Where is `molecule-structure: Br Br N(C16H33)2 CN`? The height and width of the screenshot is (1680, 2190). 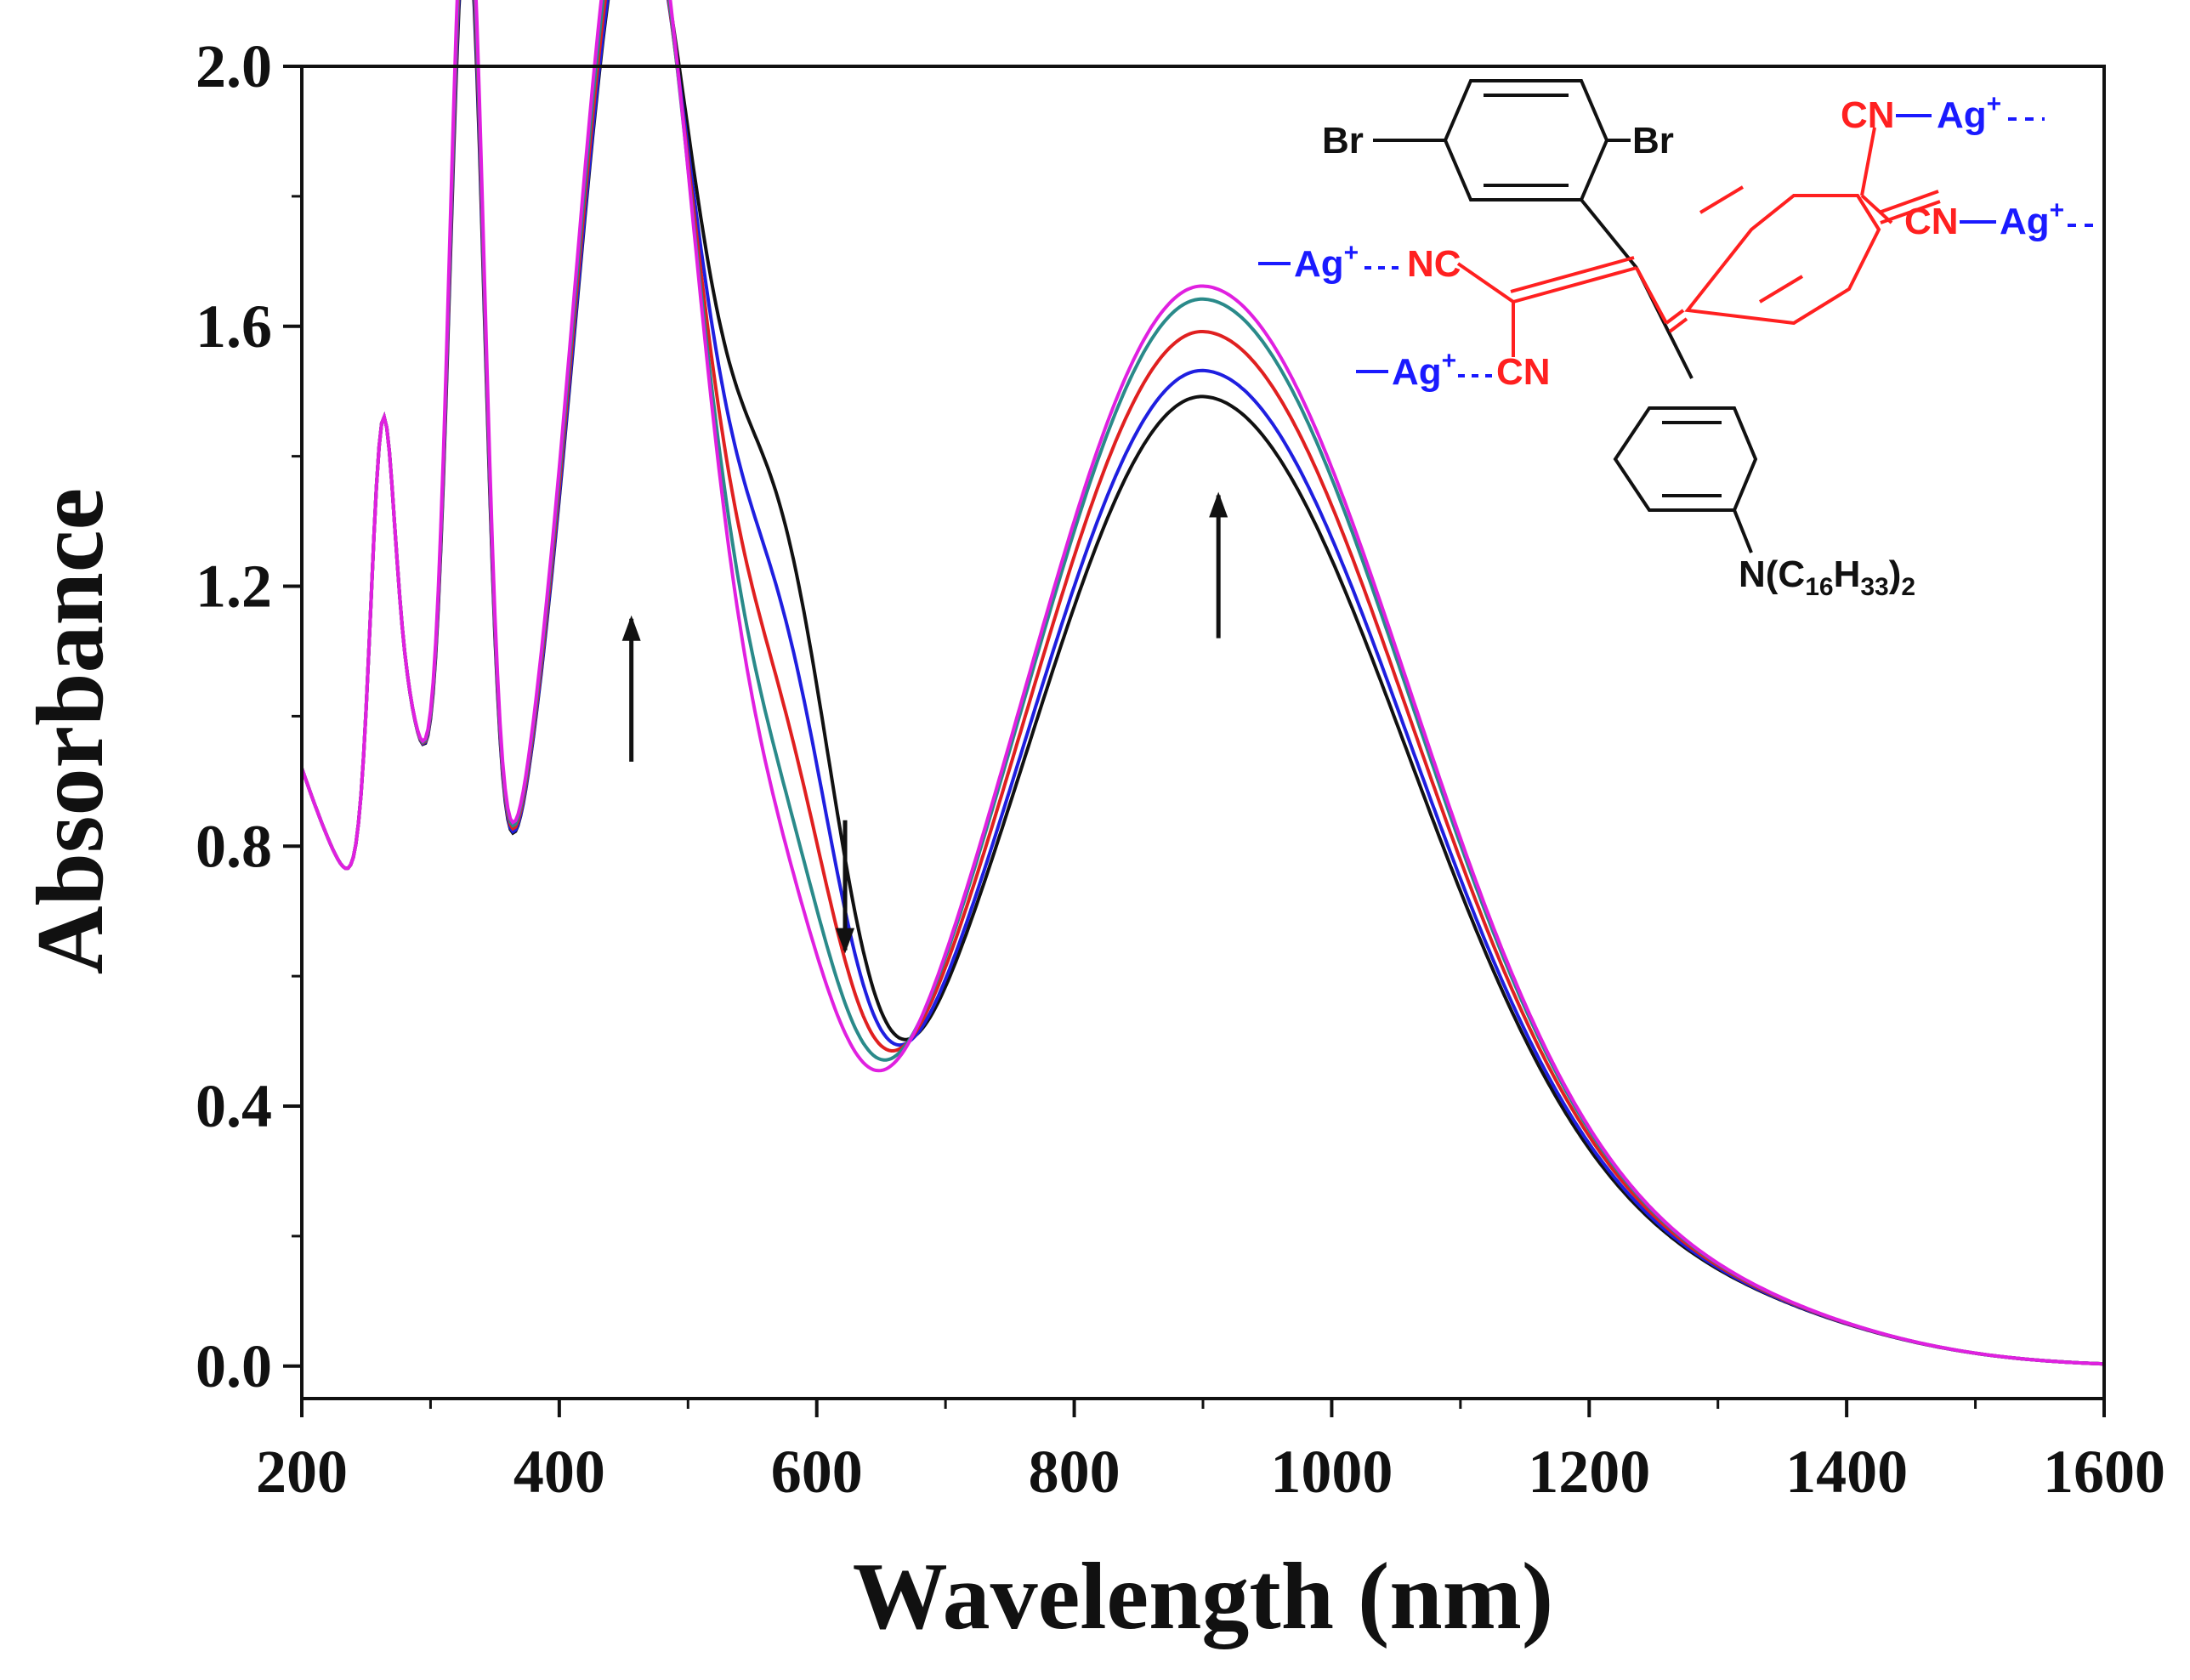 molecule-structure: Br Br N(C16H33)2 CN is located at coordinates (1679, 340).